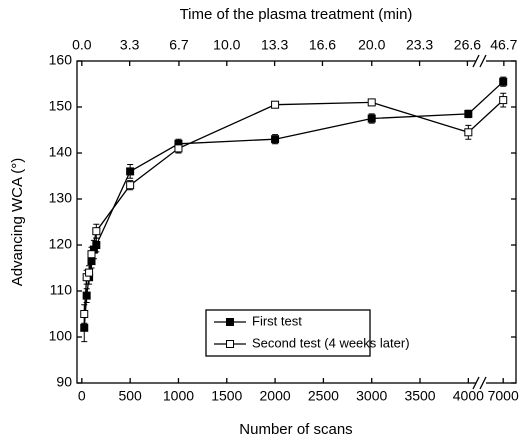 This screenshot has width=525, height=443. What do you see at coordinates (226, 45) in the screenshot?
I see `top-tick-label: 10.0` at bounding box center [226, 45].